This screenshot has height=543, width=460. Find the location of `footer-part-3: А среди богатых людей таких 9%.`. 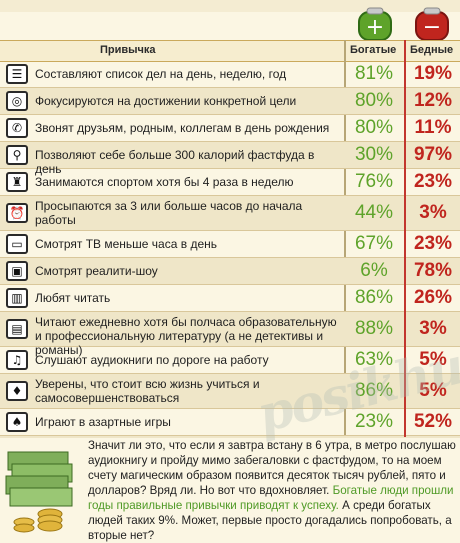

footer-part-3: А среди богатых людей таких 9%. is located at coordinates (259, 513).